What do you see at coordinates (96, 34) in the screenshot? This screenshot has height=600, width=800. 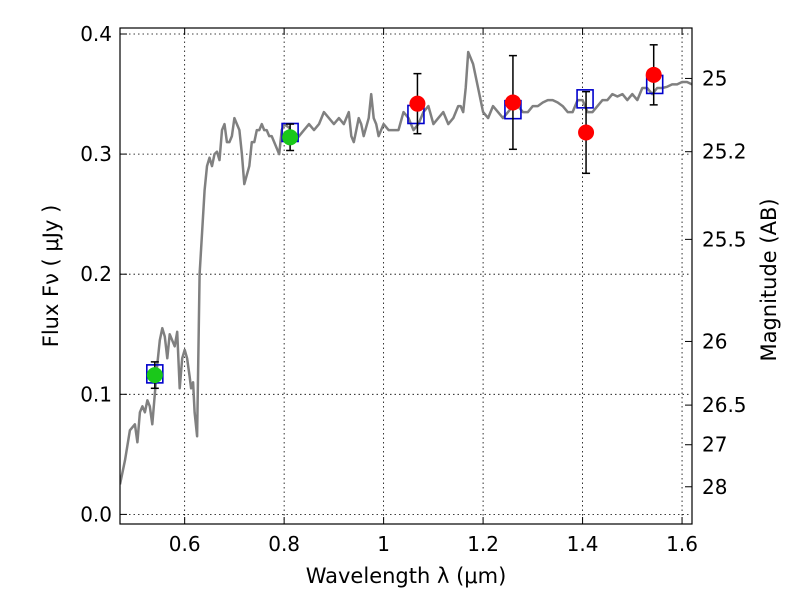 I see `y-tick-label: 0.4` at bounding box center [96, 34].